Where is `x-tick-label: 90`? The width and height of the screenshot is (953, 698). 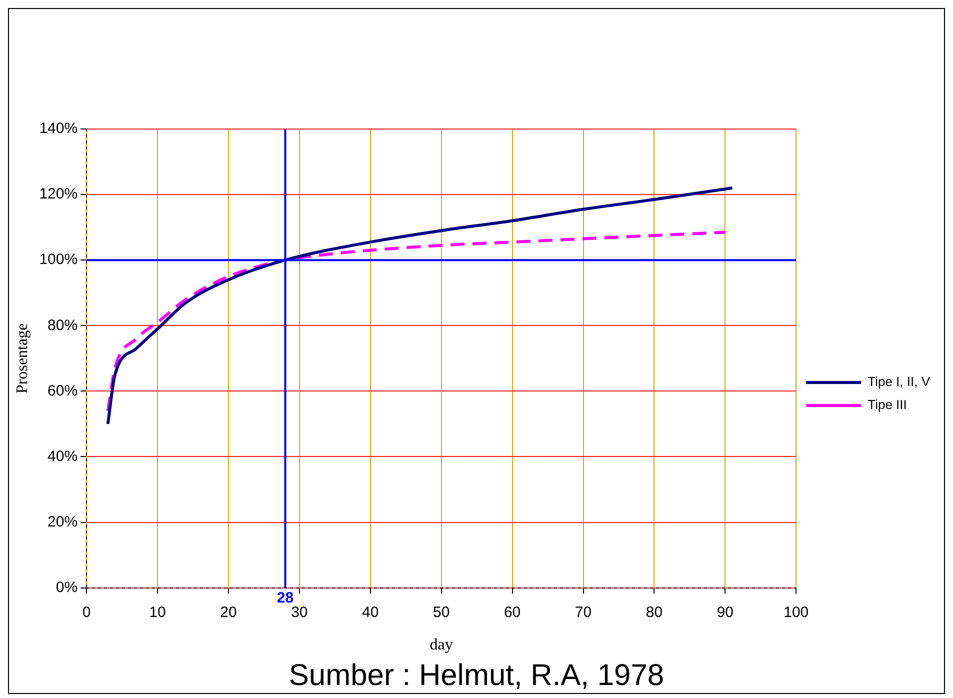
x-tick-label: 90 is located at coordinates (725, 612).